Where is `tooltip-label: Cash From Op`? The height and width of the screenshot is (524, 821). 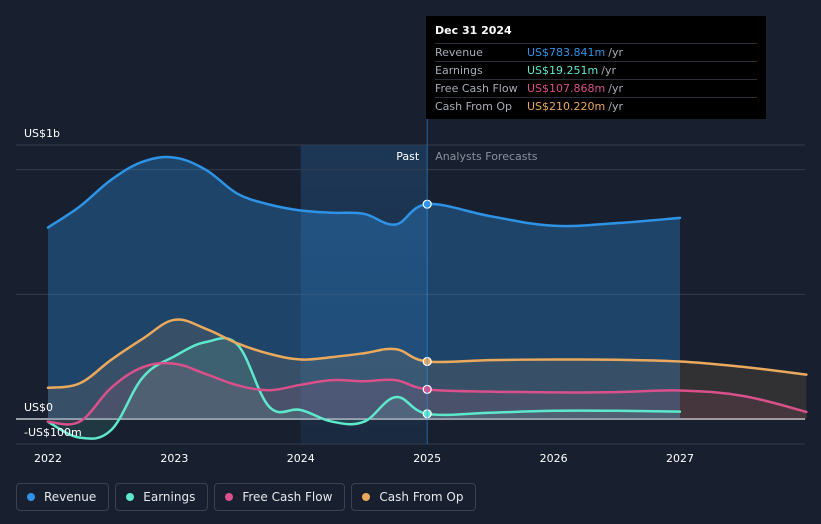
tooltip-label: Cash From Op is located at coordinates (474, 106).